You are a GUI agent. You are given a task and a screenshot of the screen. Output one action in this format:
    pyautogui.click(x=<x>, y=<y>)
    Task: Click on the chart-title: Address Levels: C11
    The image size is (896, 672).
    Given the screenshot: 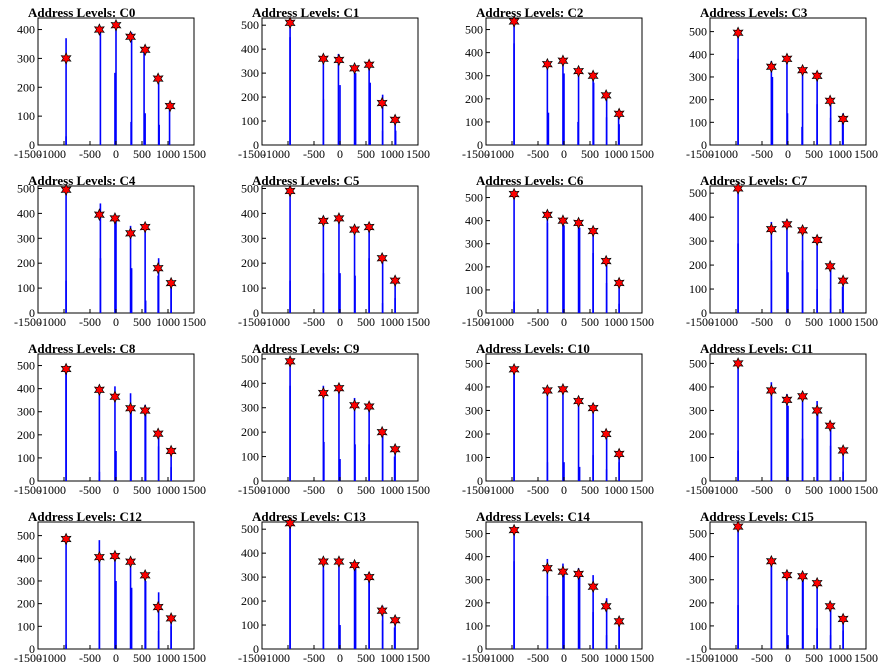 What is the action you would take?
    pyautogui.click(x=757, y=348)
    